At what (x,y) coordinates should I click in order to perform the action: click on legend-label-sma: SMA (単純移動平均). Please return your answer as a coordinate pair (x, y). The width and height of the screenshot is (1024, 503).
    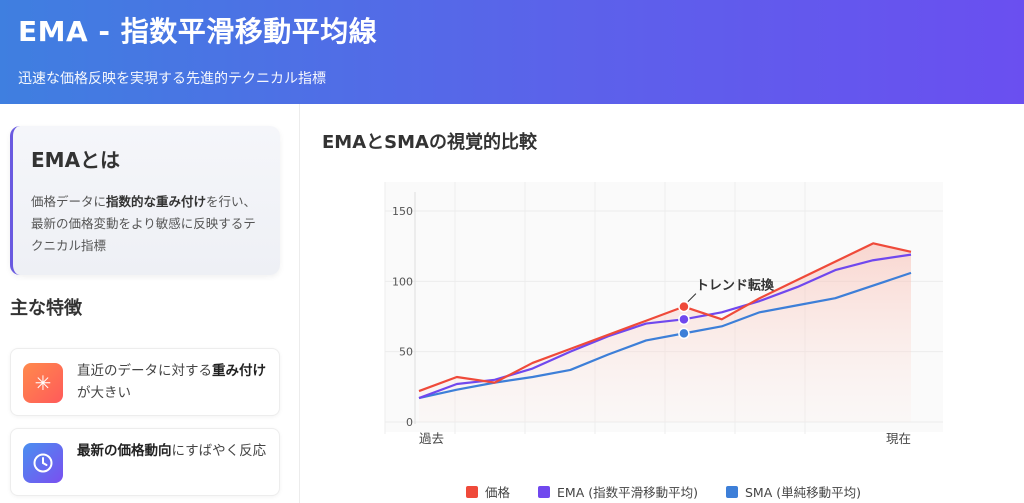
    Looking at the image, I should click on (802, 492).